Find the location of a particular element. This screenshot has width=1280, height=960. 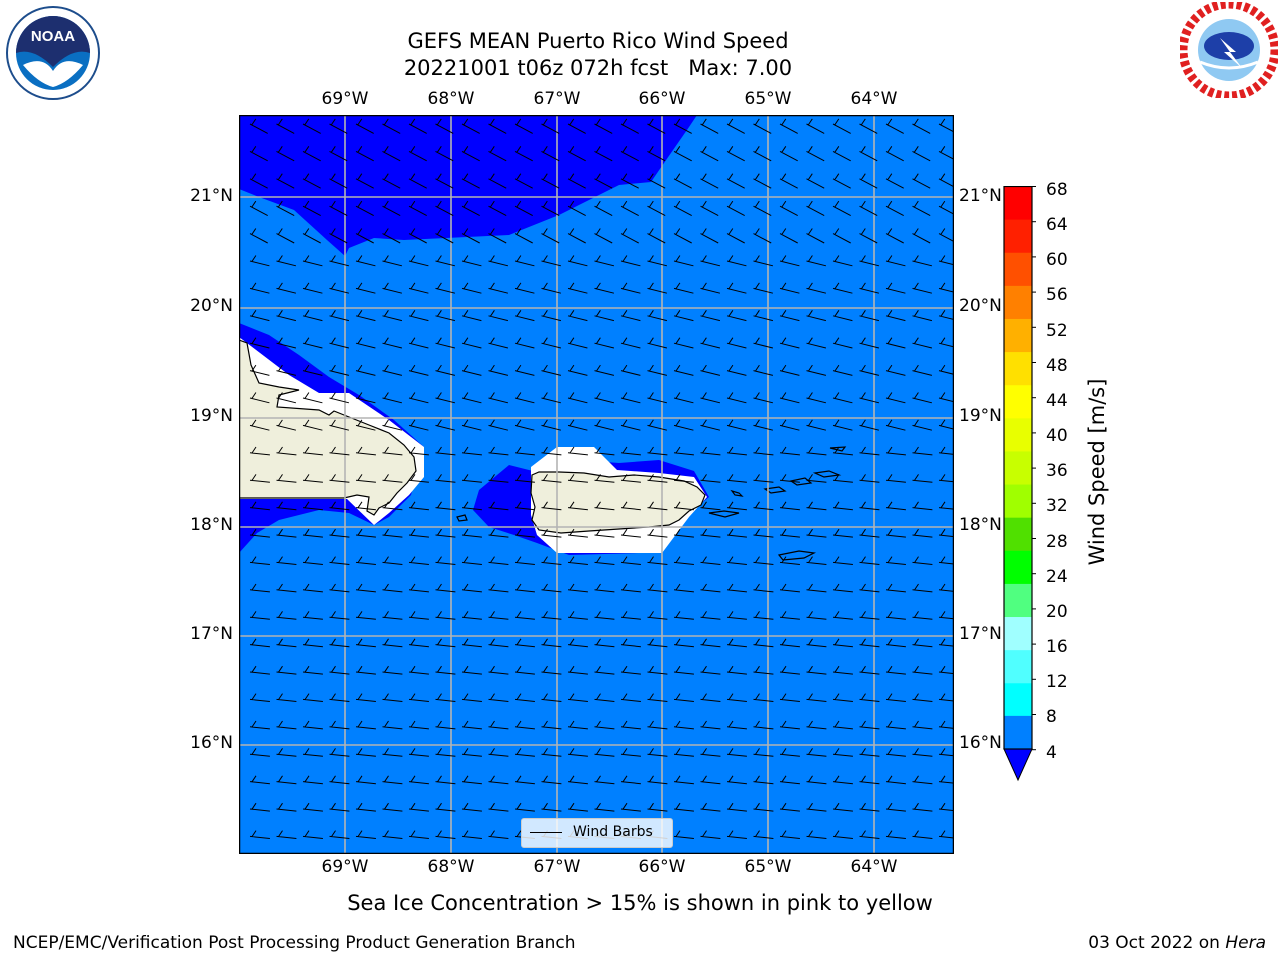

colorbar-label: Wind Speed [m/s] is located at coordinates (1097, 472).